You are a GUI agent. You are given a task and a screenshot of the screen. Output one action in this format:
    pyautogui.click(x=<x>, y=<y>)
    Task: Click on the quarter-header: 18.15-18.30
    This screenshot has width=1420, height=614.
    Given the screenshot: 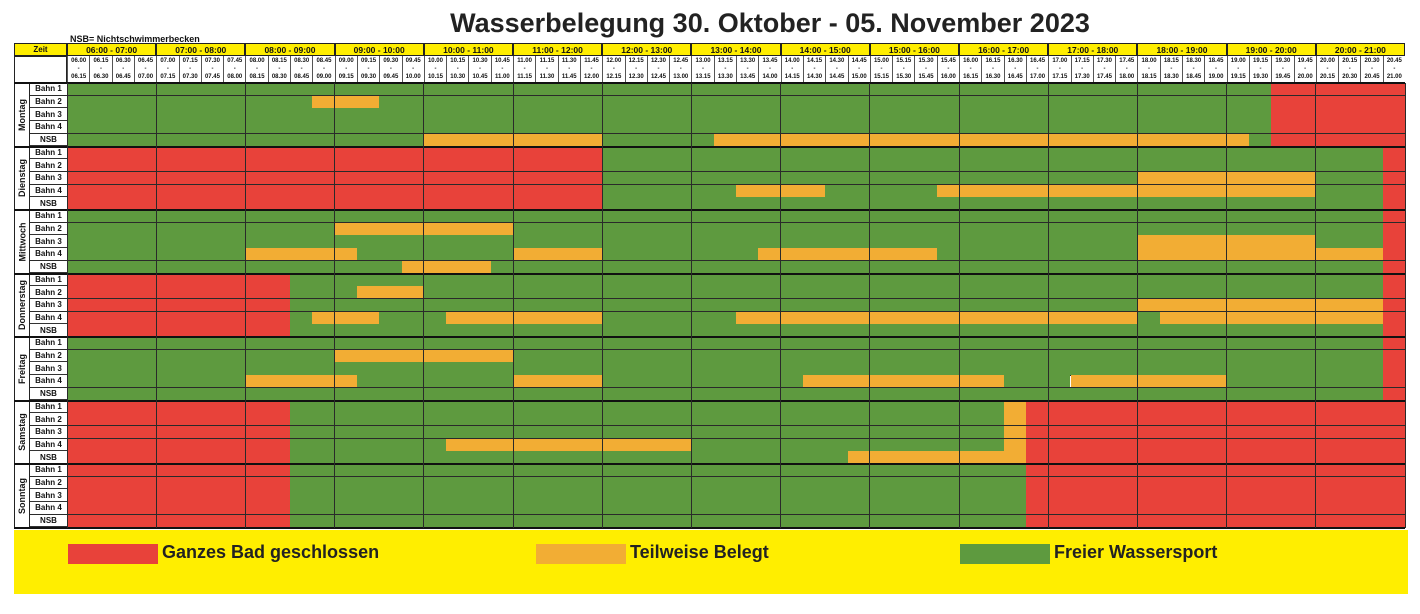 What is the action you would take?
    pyautogui.click(x=1170, y=69)
    